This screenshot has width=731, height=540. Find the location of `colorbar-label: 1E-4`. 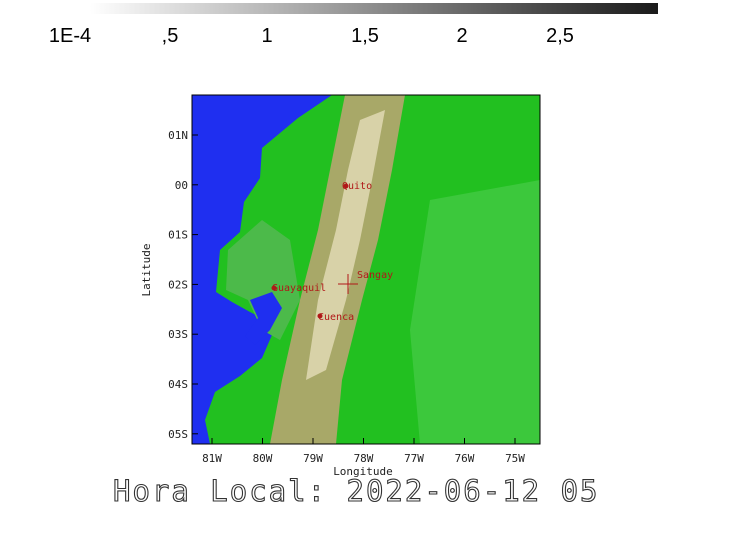

colorbar-label: 1E-4 is located at coordinates (70, 36).